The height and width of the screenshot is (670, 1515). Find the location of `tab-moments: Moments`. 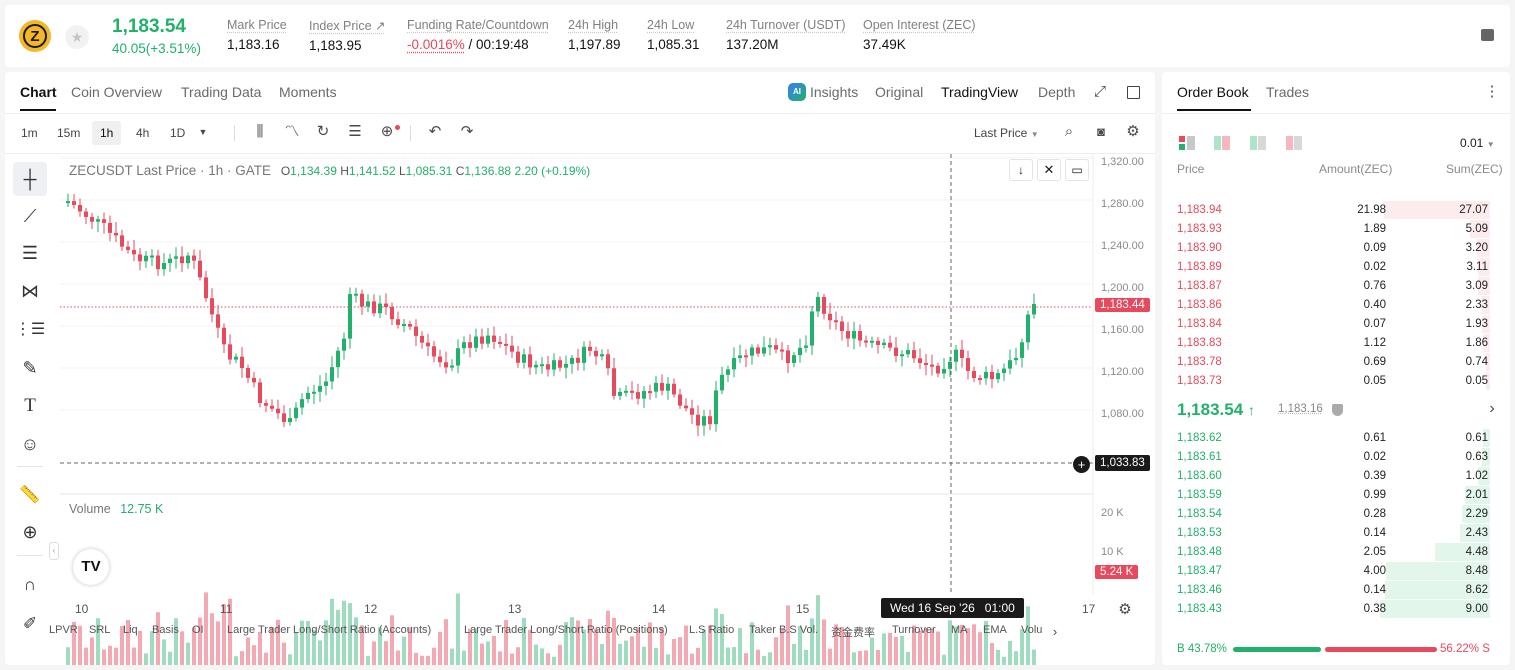

tab-moments: Moments is located at coordinates (308, 92).